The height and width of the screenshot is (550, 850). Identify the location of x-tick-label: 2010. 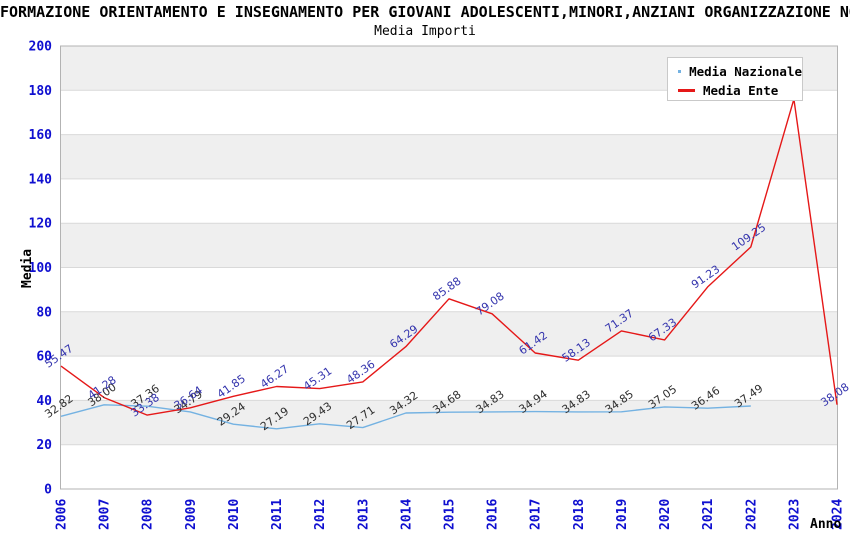
(234, 514).